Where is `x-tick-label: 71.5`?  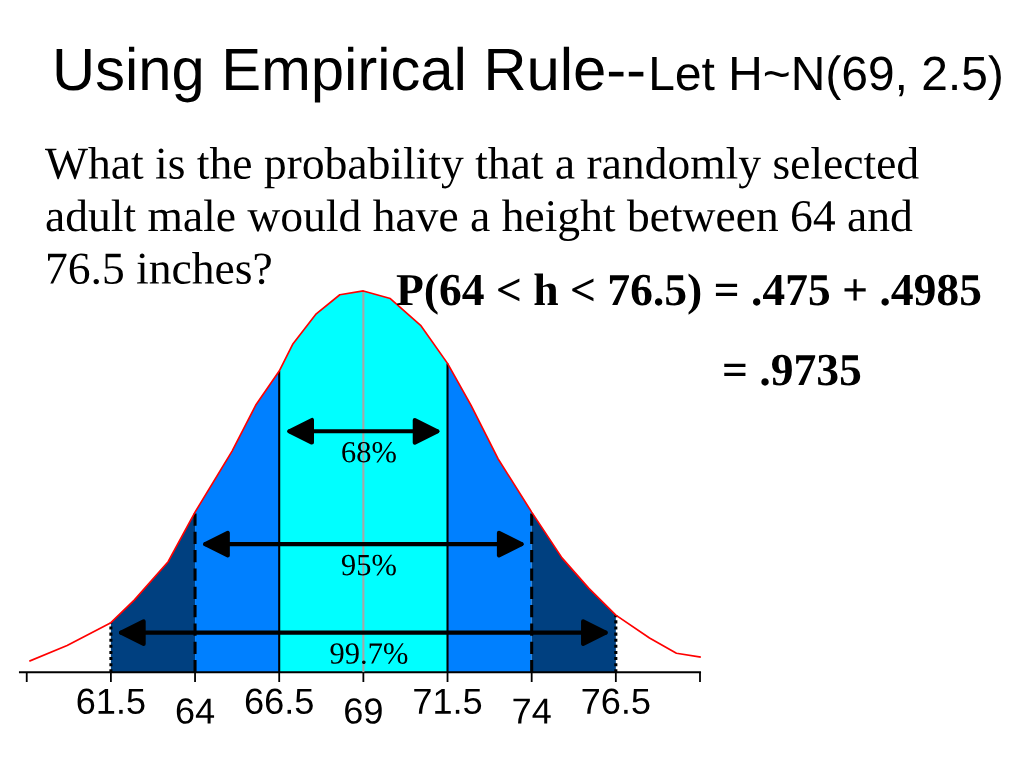
x-tick-label: 71.5 is located at coordinates (448, 701).